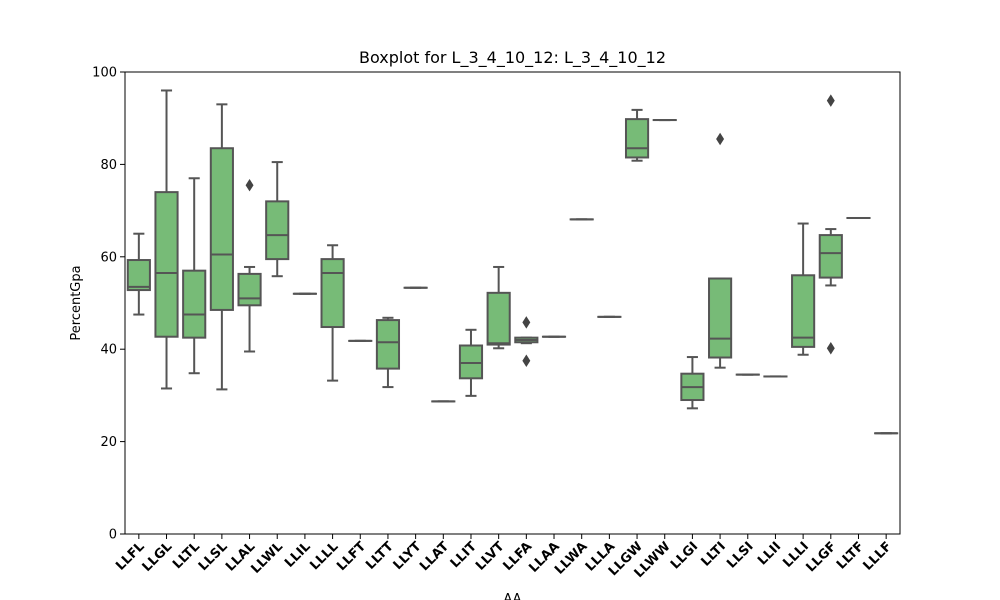  What do you see at coordinates (878, 556) in the screenshot?
I see `x-tick-label: LLLF` at bounding box center [878, 556].